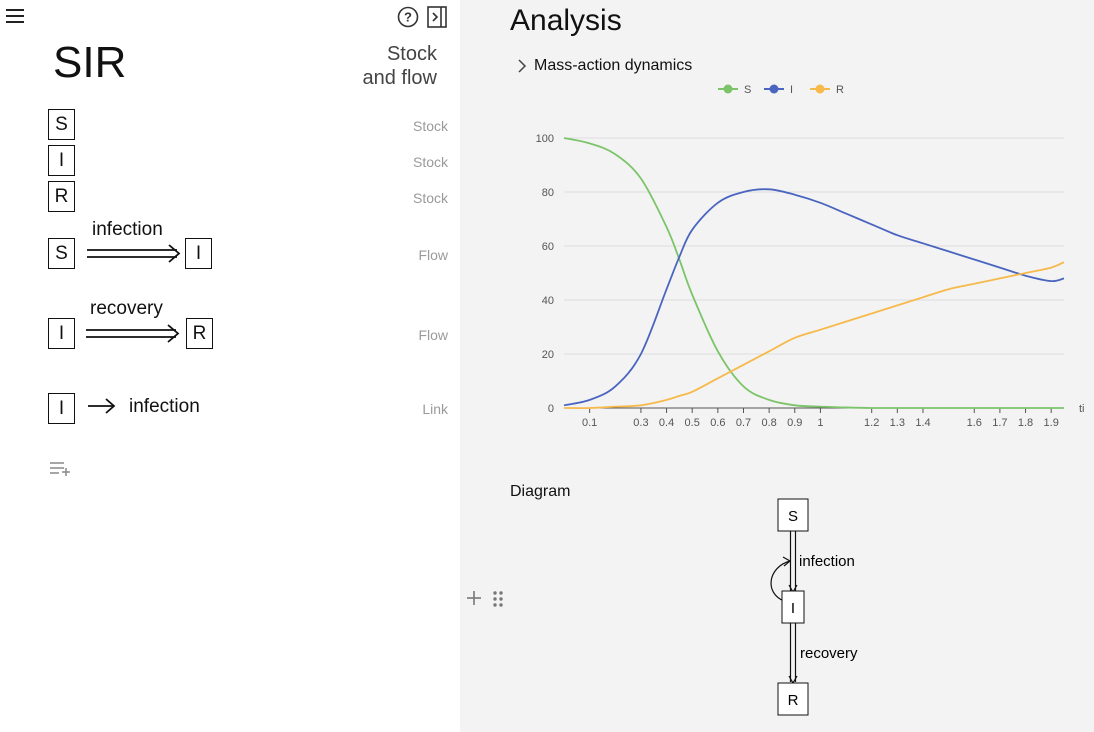  What do you see at coordinates (840, 90) in the screenshot?
I see `legend-label: R` at bounding box center [840, 90].